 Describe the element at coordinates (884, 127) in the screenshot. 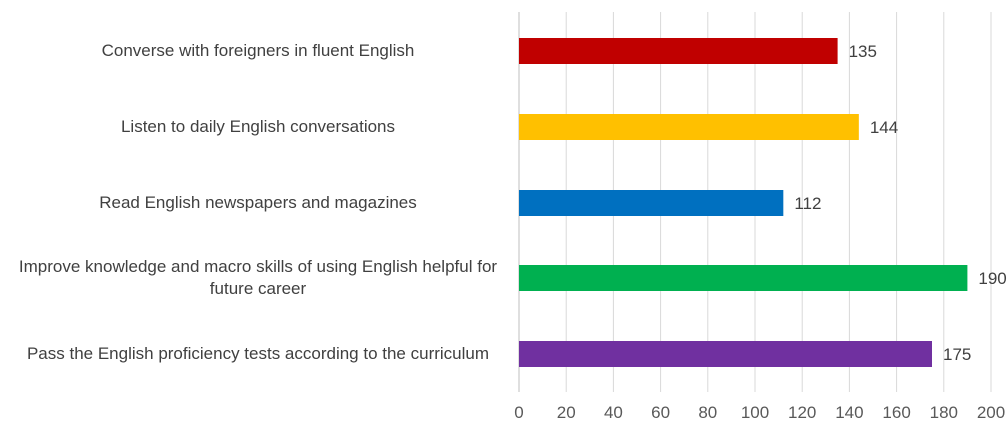

I see `data-label: 144` at that location.